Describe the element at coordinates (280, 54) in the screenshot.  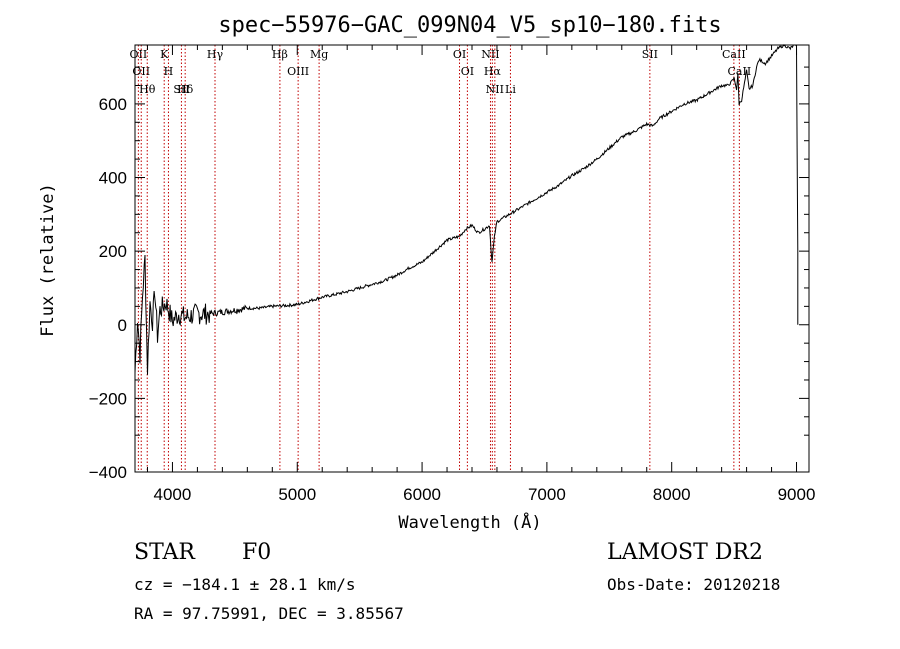
I see `line-marker-label: Hβ` at that location.